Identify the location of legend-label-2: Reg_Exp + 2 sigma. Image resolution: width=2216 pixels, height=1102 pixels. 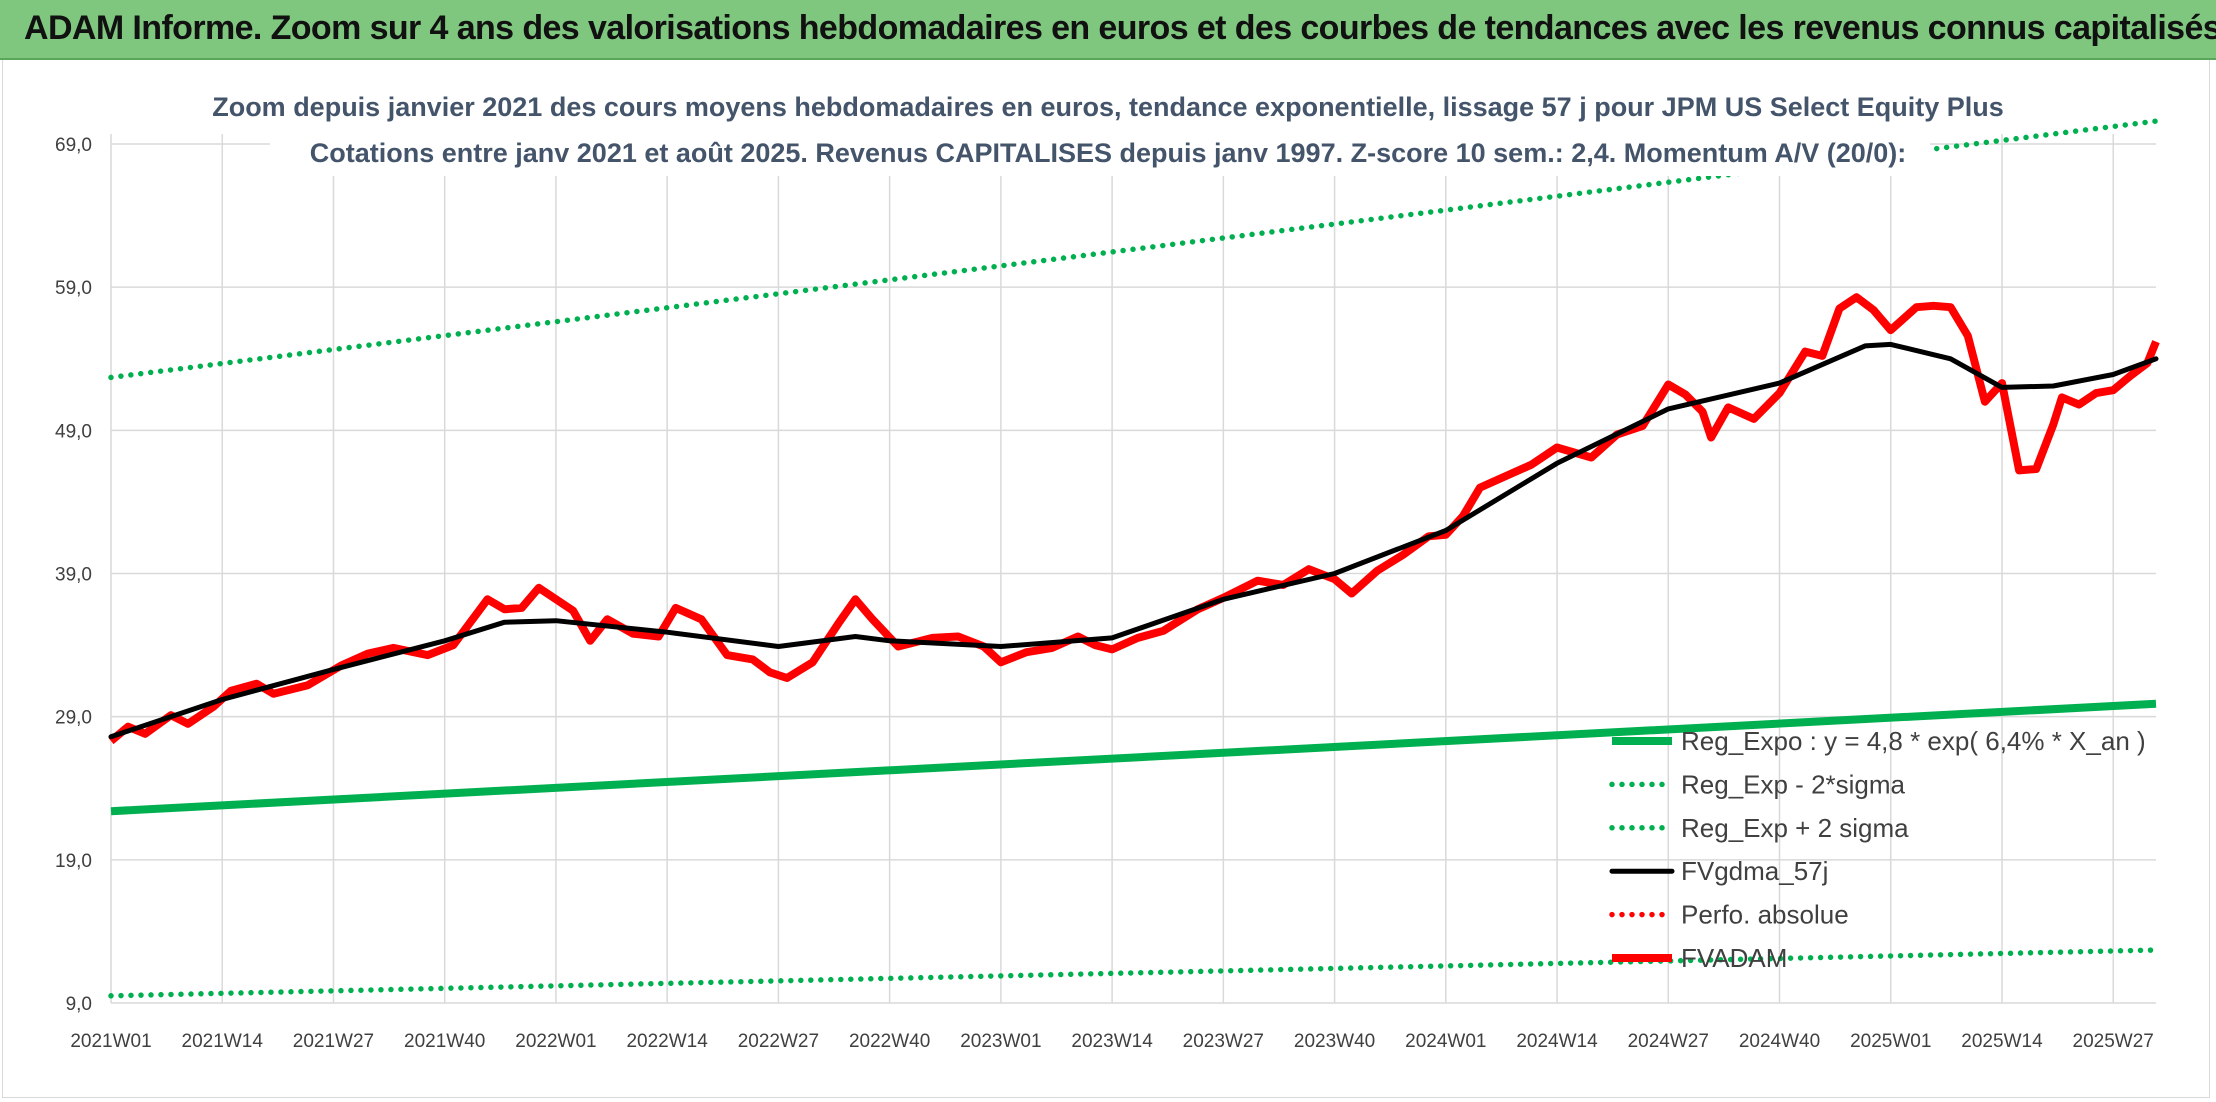
(1795, 828).